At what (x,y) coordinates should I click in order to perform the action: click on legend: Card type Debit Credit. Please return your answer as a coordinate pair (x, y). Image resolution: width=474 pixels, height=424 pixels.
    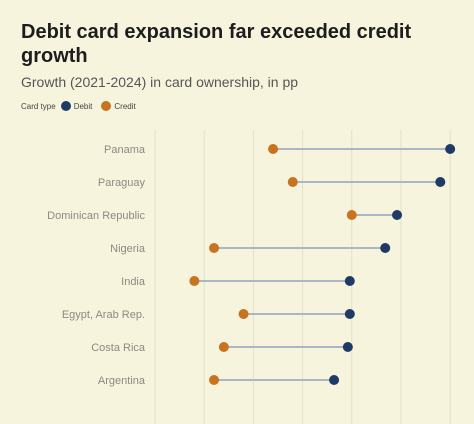
    Looking at the image, I should click on (80, 106).